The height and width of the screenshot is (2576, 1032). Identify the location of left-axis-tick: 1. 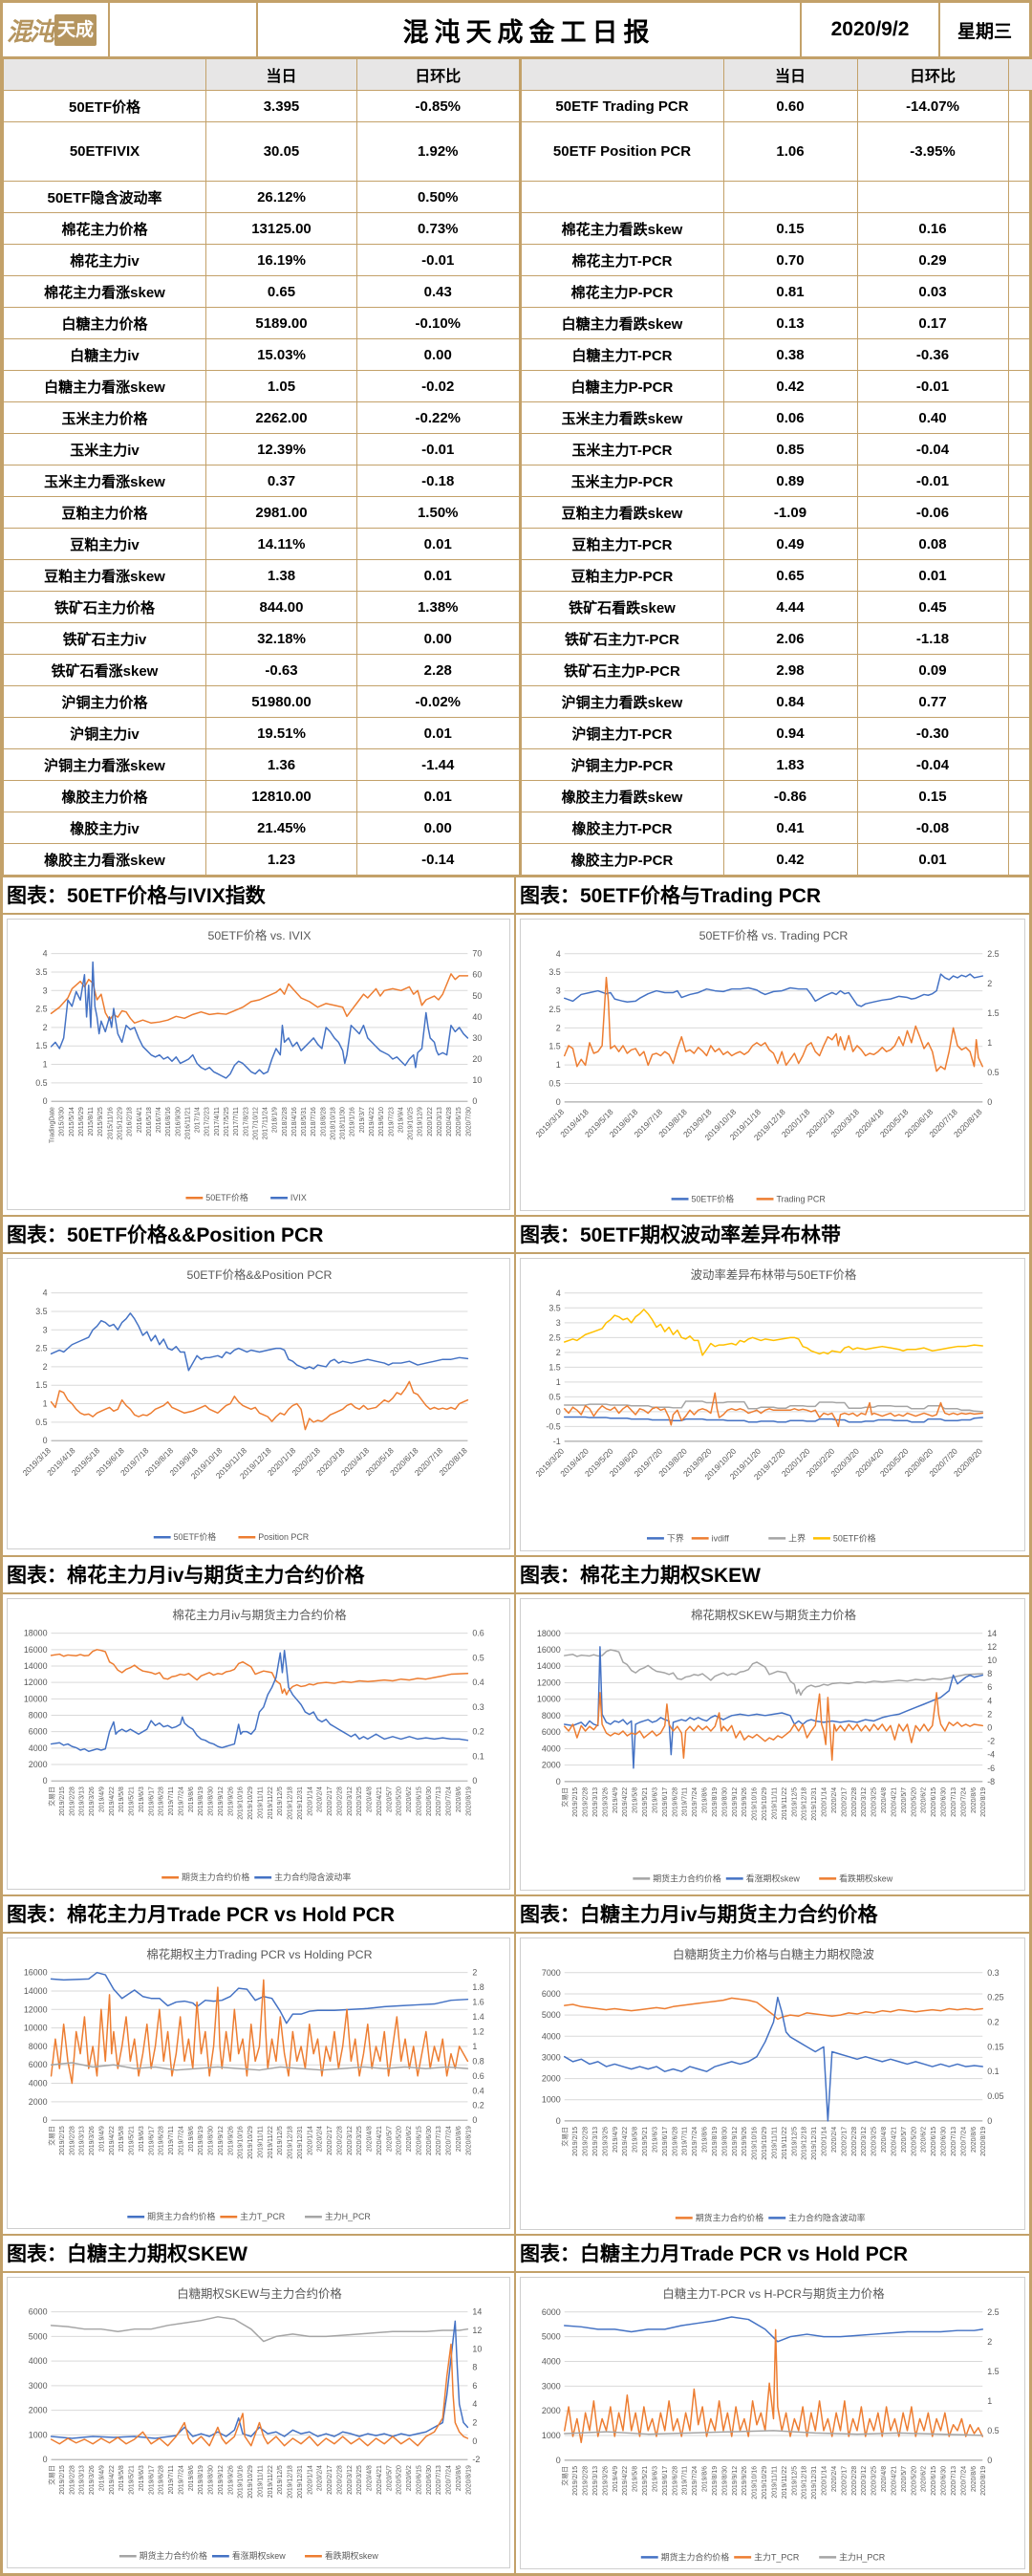
(46, 1065).